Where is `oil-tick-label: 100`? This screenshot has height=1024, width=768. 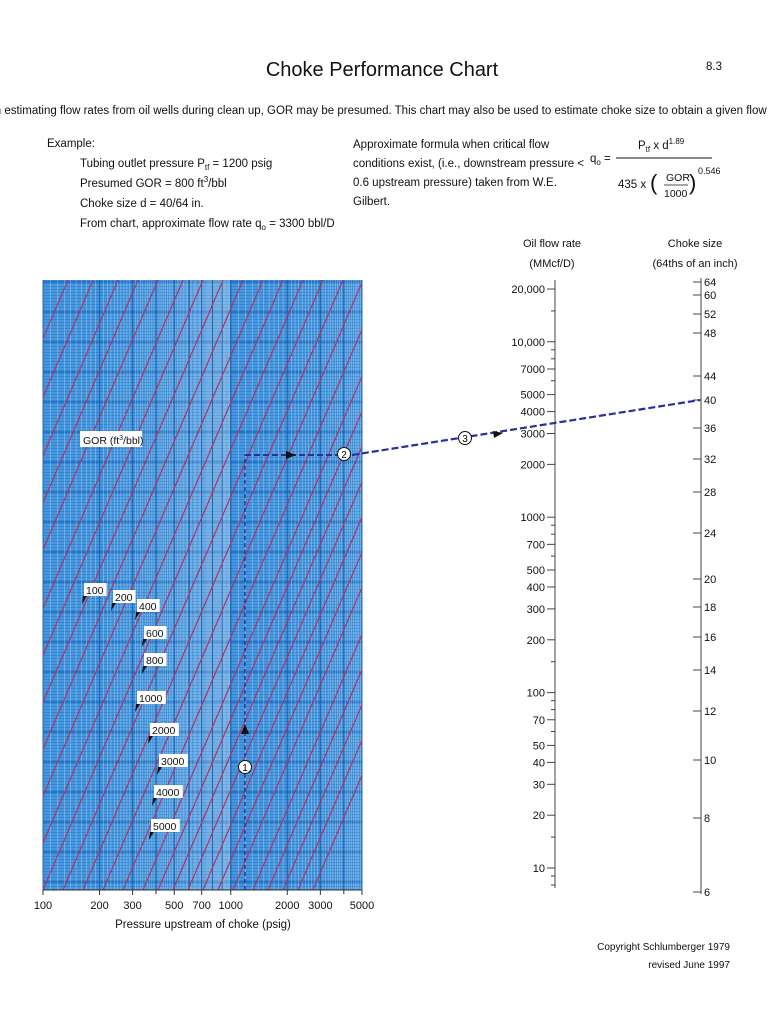 oil-tick-label: 100 is located at coordinates (536, 694).